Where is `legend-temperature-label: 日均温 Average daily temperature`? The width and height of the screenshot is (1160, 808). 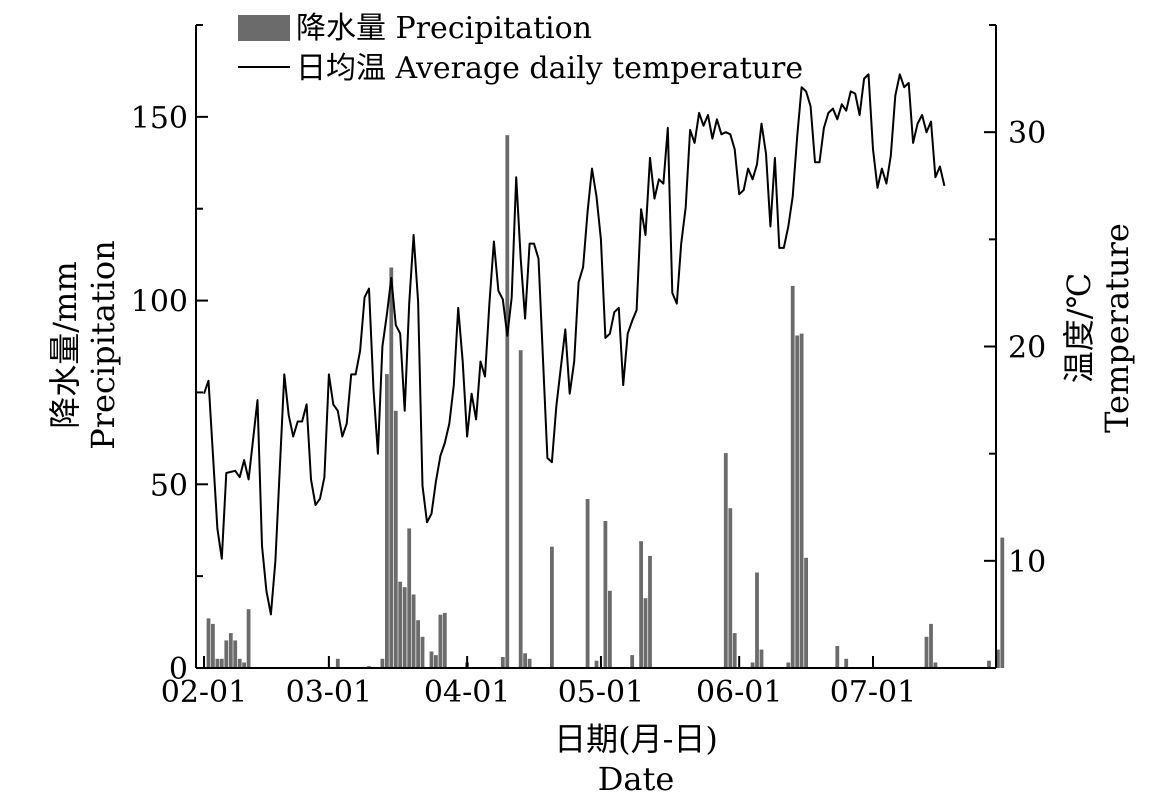 legend-temperature-label: 日均温 Average daily temperature is located at coordinates (549, 68).